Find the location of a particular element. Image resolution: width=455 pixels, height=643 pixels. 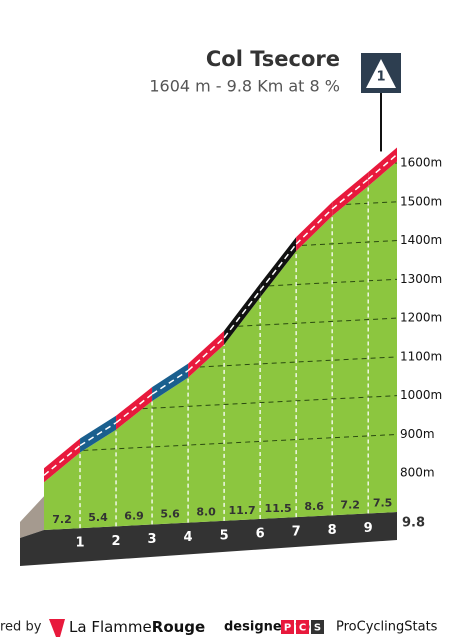

y-tick-label: 1100m is located at coordinates (421, 356).